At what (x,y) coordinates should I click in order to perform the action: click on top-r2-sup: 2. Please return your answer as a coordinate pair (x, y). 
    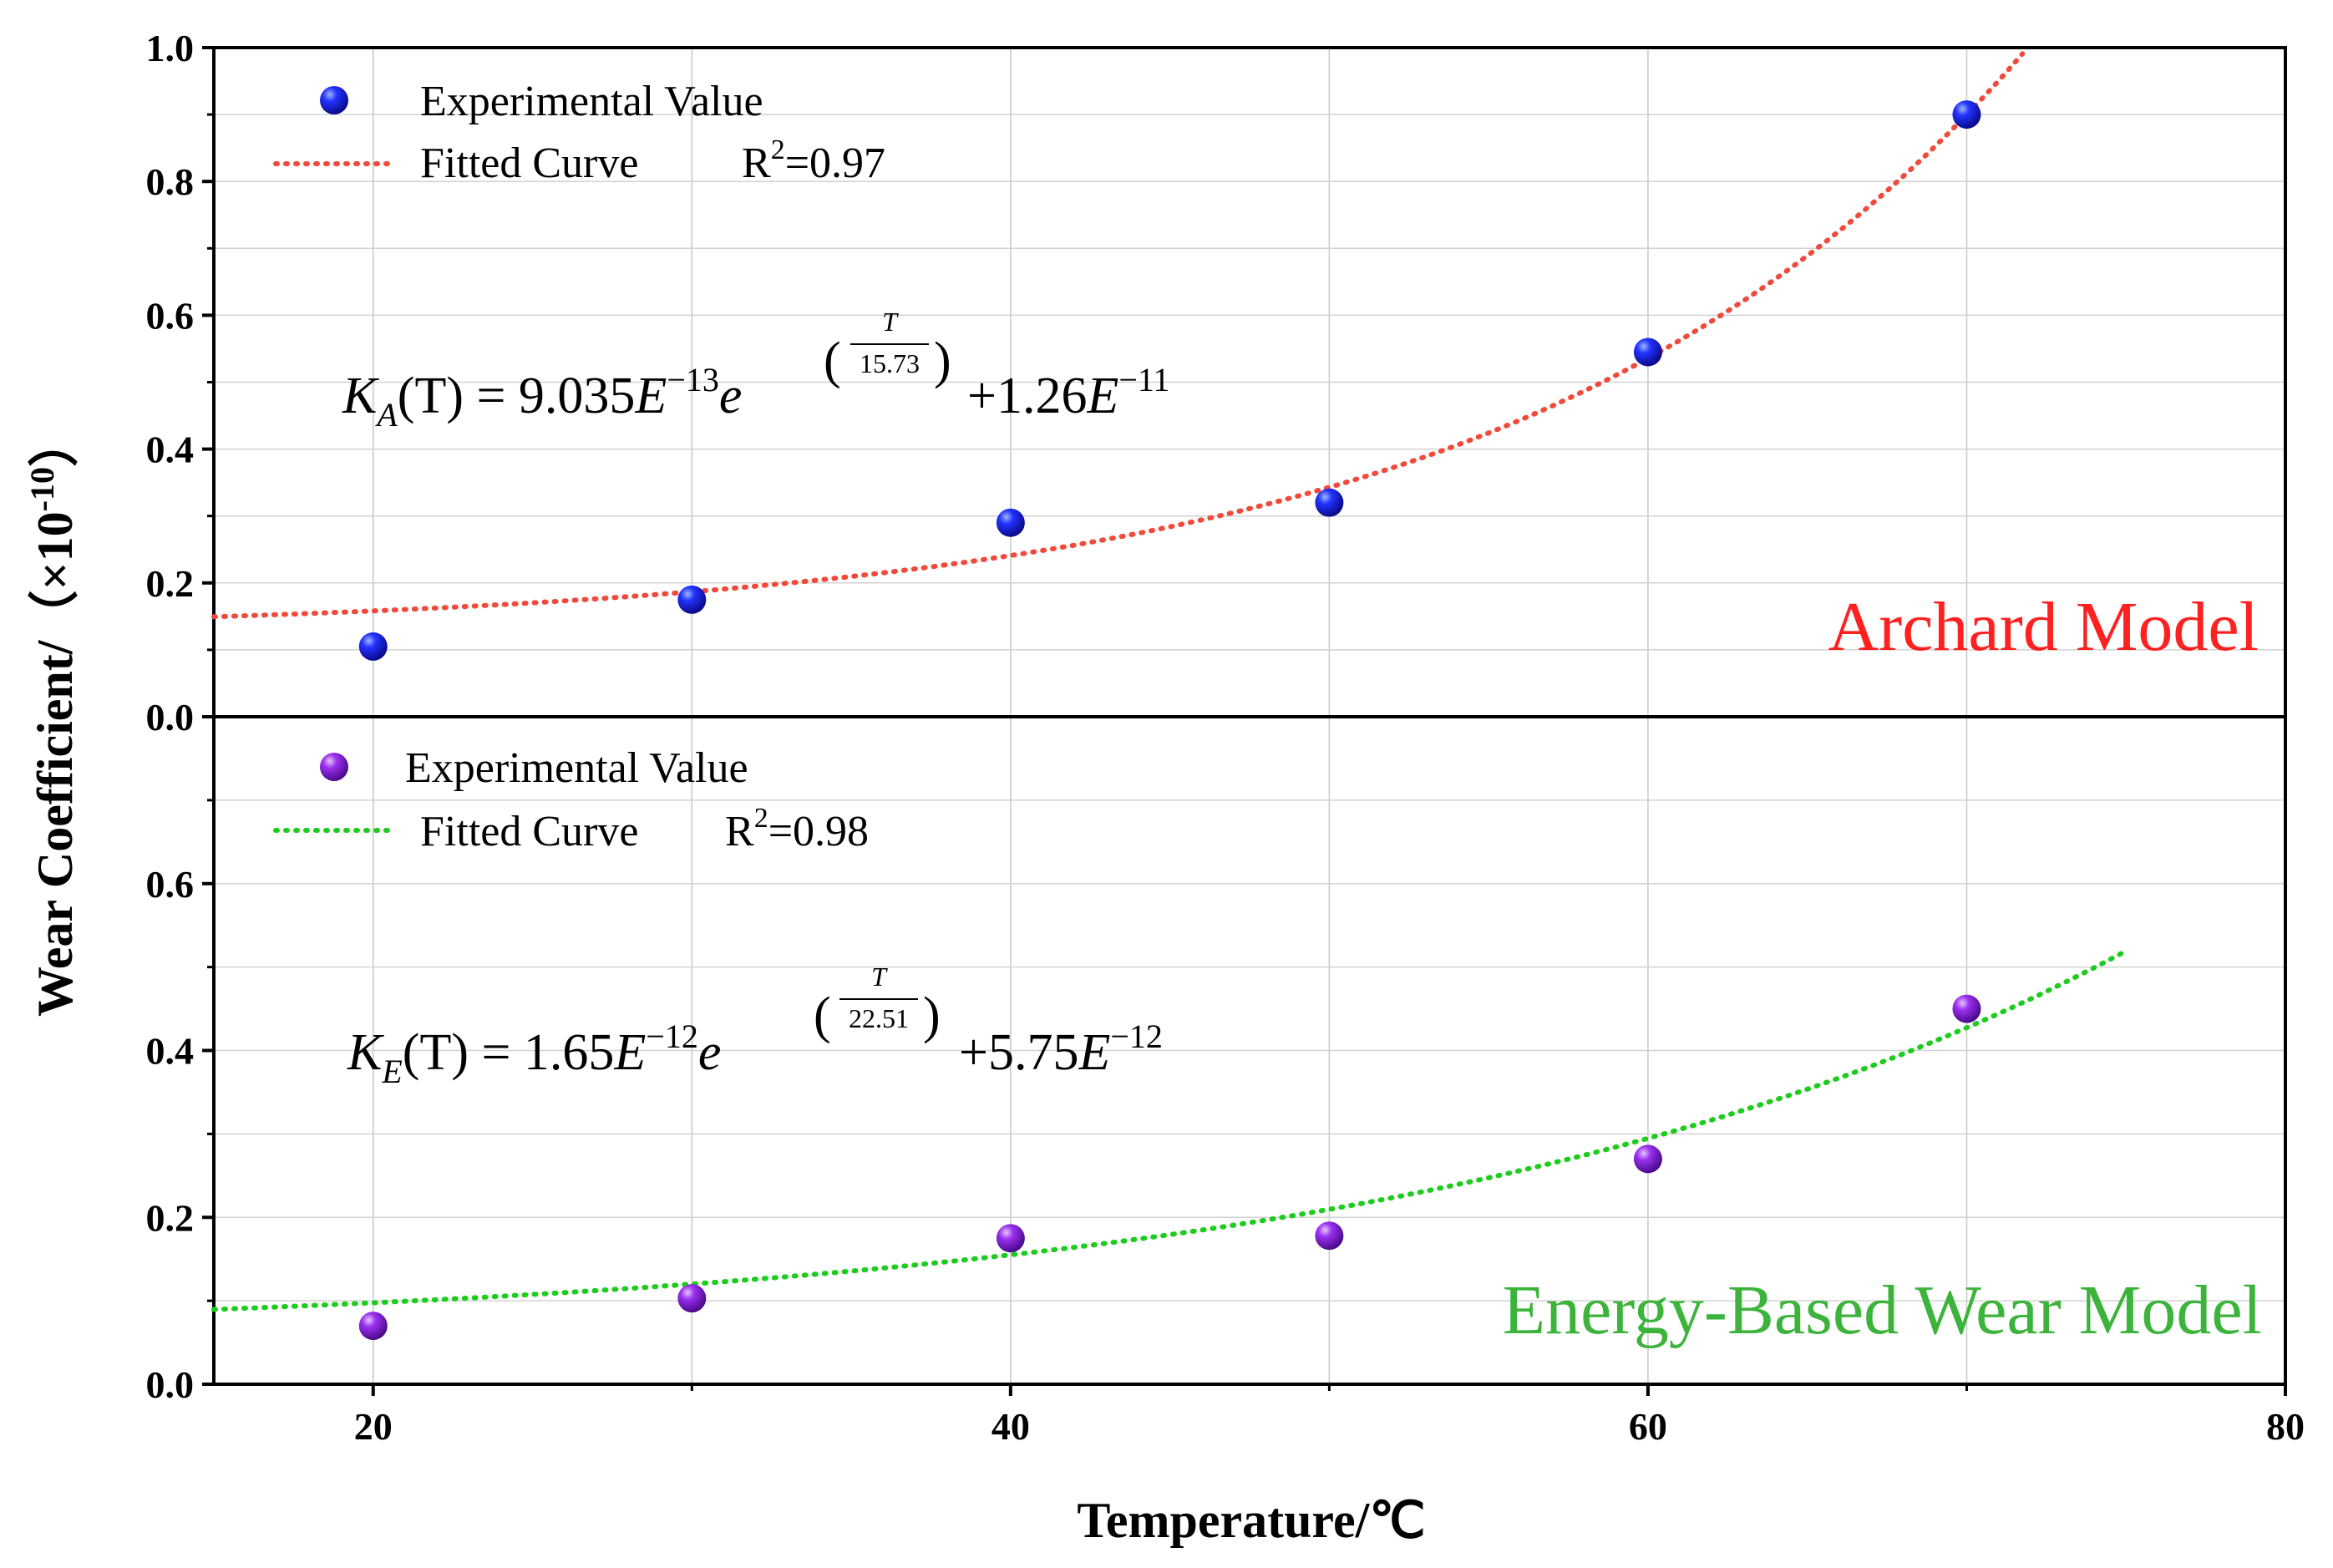
    Looking at the image, I should click on (778, 149).